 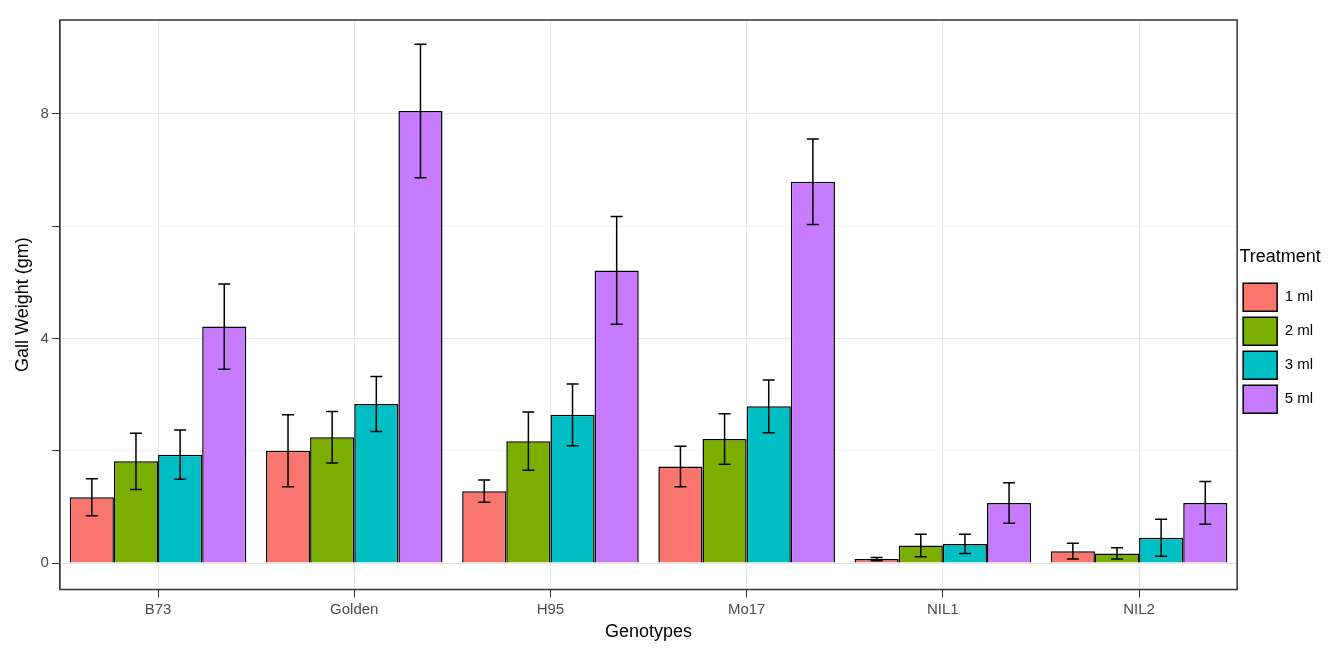 What do you see at coordinates (1139, 608) in the screenshot?
I see `x-tick-label: NIL2` at bounding box center [1139, 608].